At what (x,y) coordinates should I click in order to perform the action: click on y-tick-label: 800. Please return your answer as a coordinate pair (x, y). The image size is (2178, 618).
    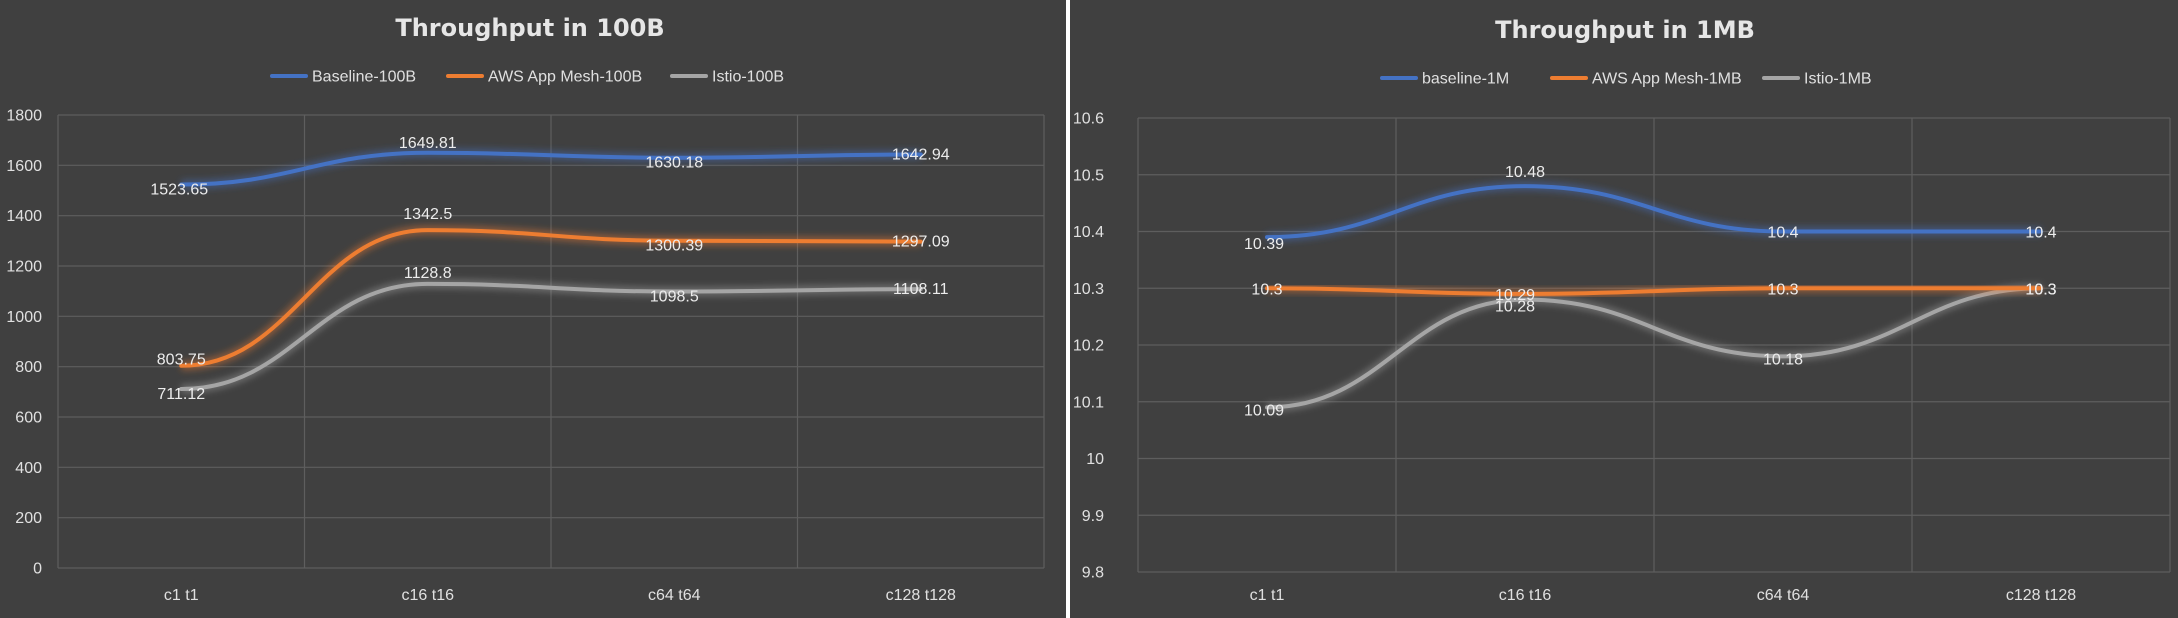
    Looking at the image, I should click on (28, 367).